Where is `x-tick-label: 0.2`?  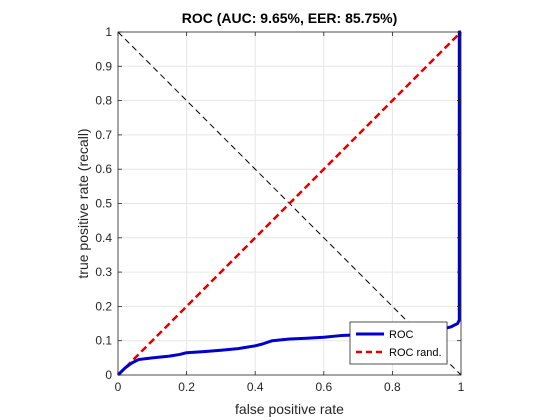 x-tick-label: 0.2 is located at coordinates (186, 387).